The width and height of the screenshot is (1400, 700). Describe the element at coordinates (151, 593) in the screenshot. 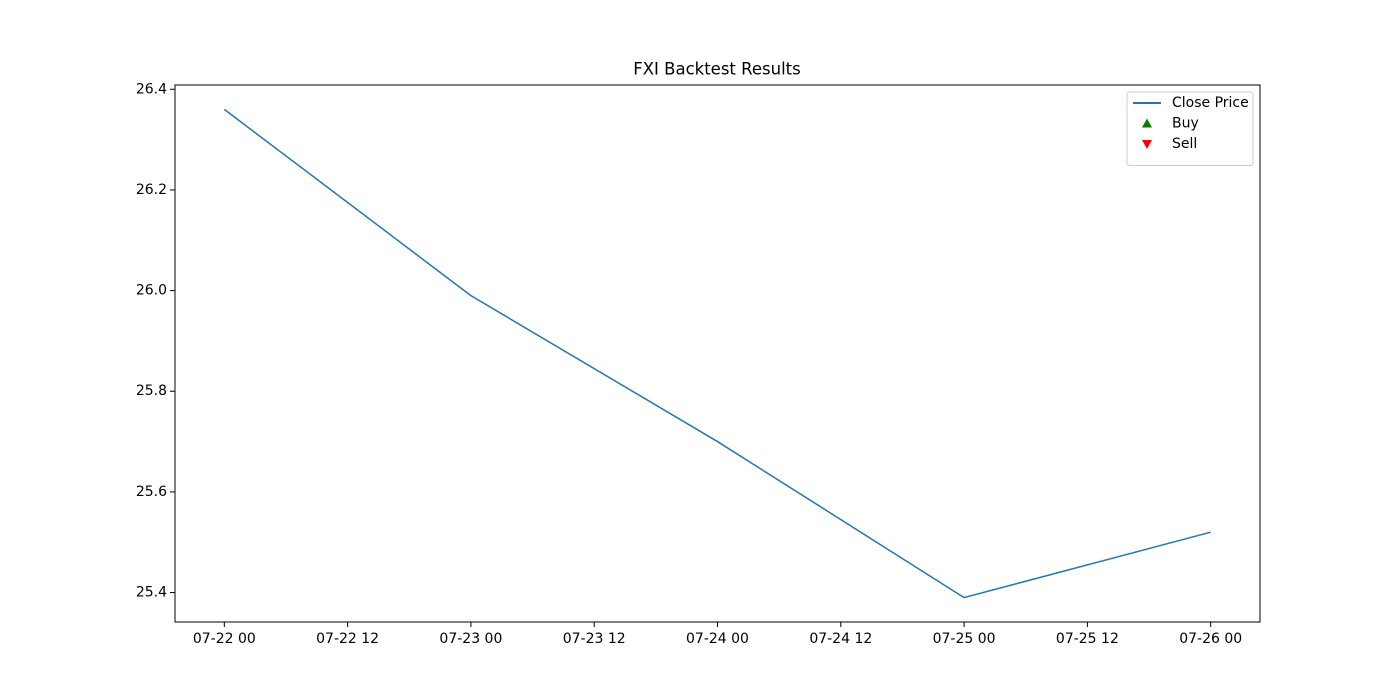

I see `y-tick-label: 25.4` at that location.